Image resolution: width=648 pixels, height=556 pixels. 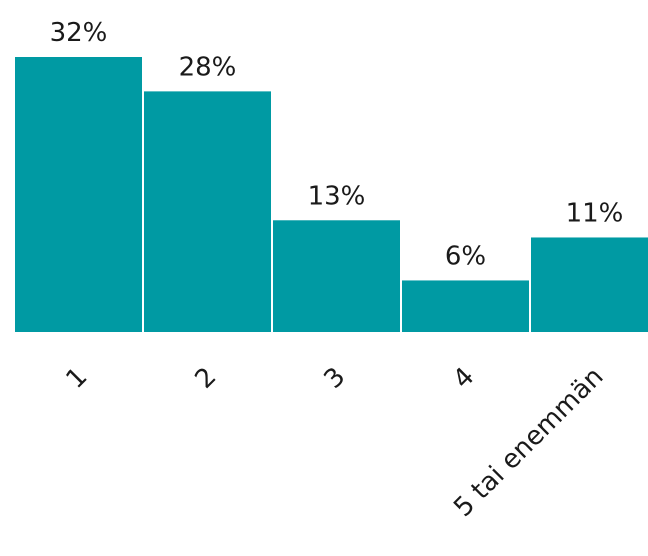 What do you see at coordinates (208, 67) in the screenshot?
I see `value-label-2: 28%` at bounding box center [208, 67].